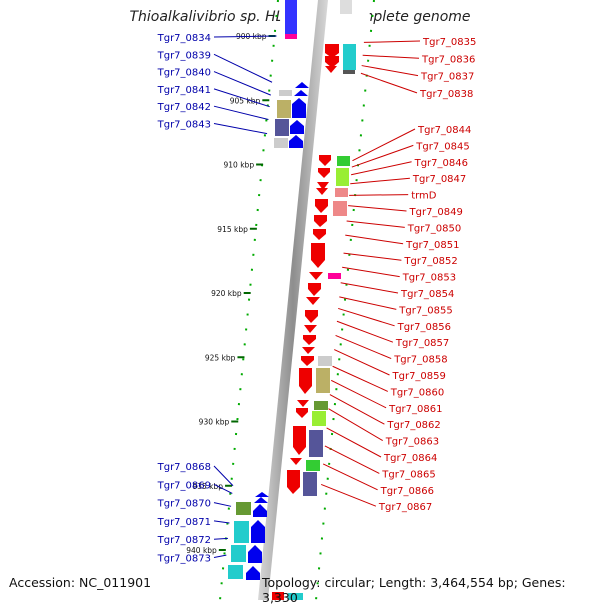 This screenshot has width=600, height=605. Describe the element at coordinates (405, 507) in the screenshot. I see `gene-label: Tgr7_0867` at that location.